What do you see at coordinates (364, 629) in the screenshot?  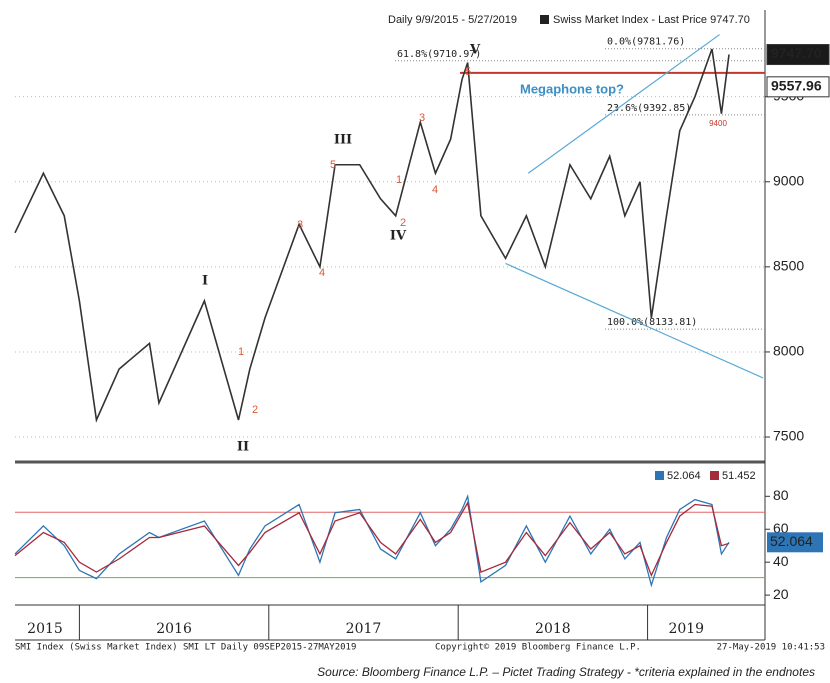 I see `year-label: 2017` at bounding box center [364, 629].